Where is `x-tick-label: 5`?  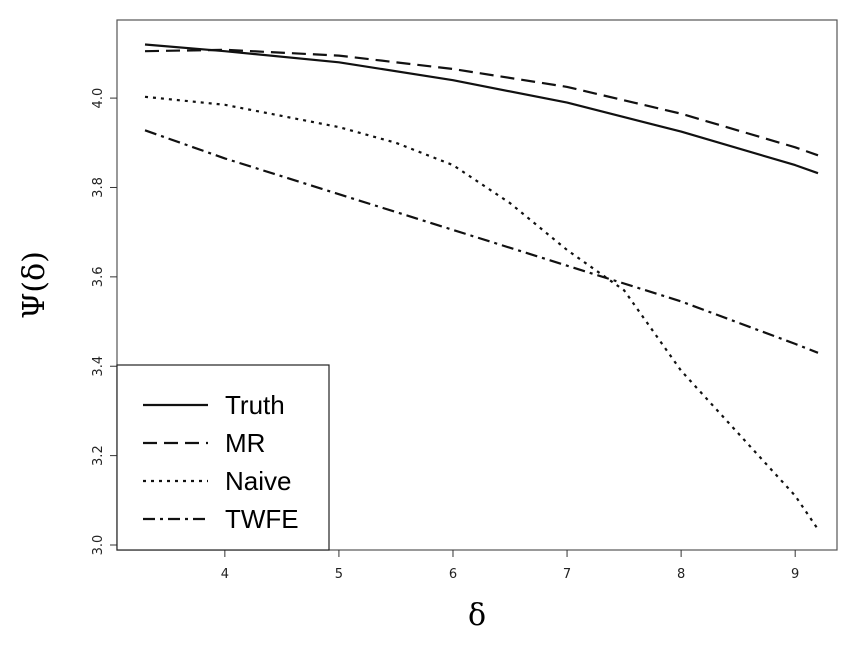 x-tick-label: 5 is located at coordinates (339, 574).